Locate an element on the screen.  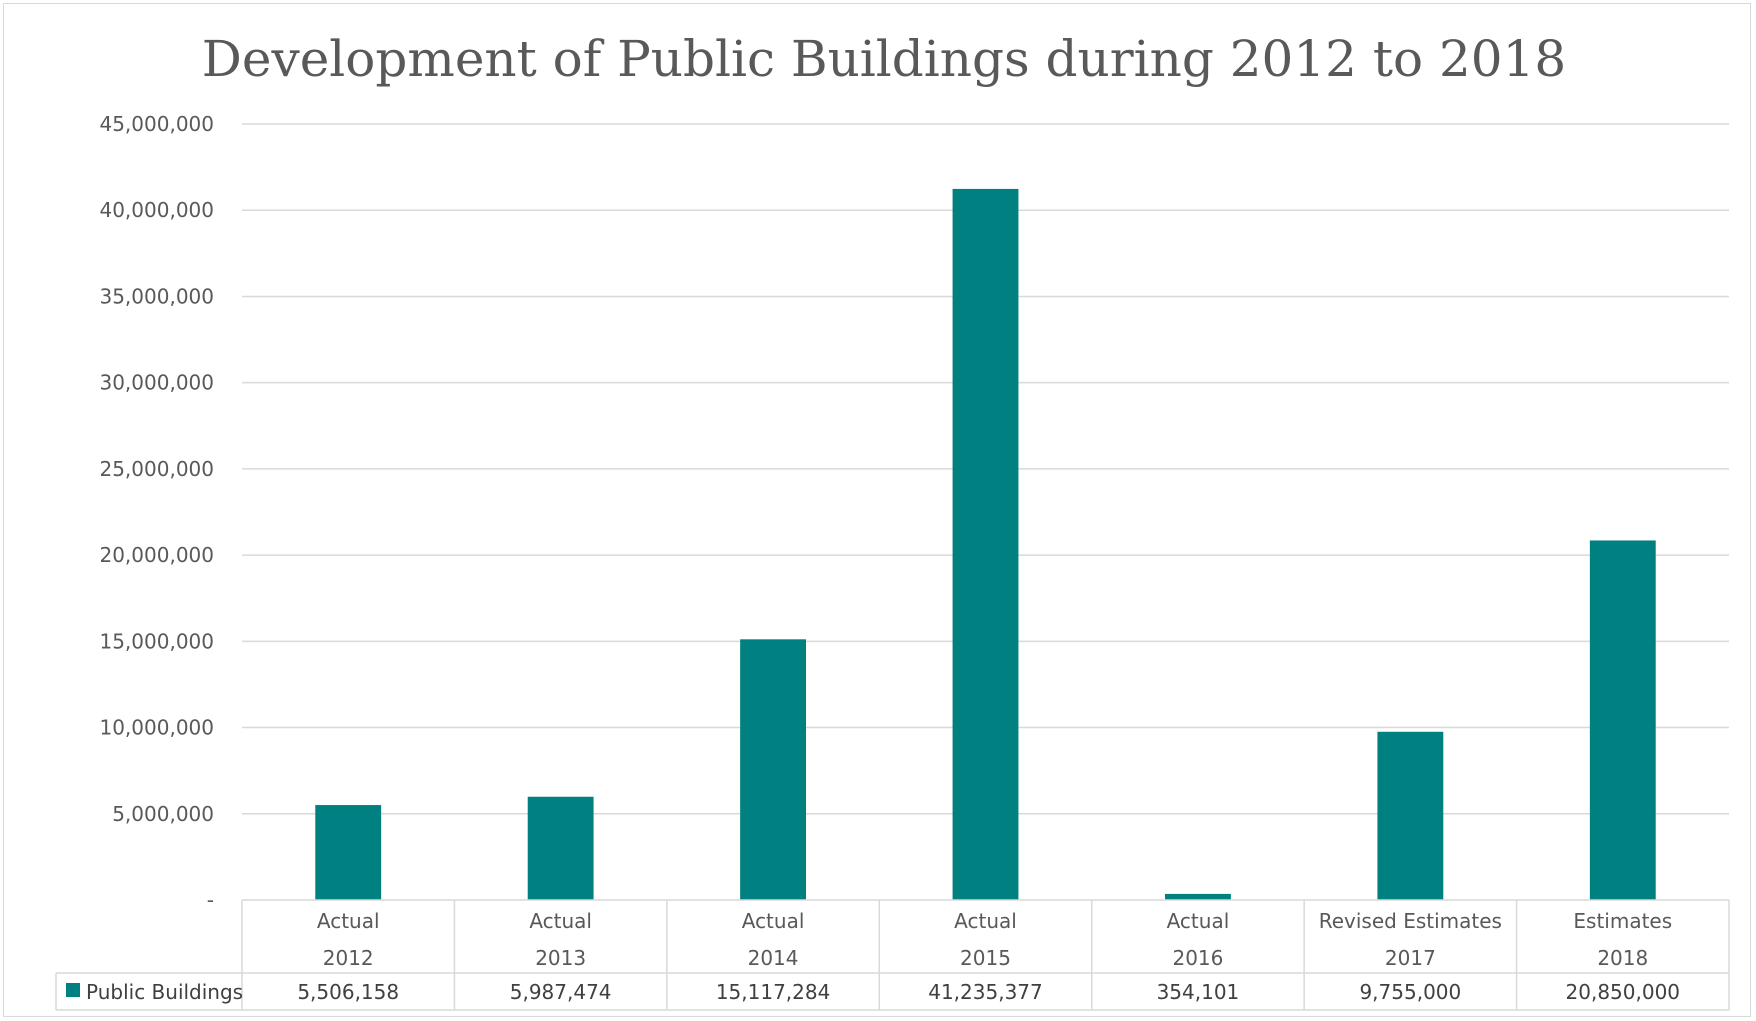
data-table-value: 5,987,474 is located at coordinates (561, 992).